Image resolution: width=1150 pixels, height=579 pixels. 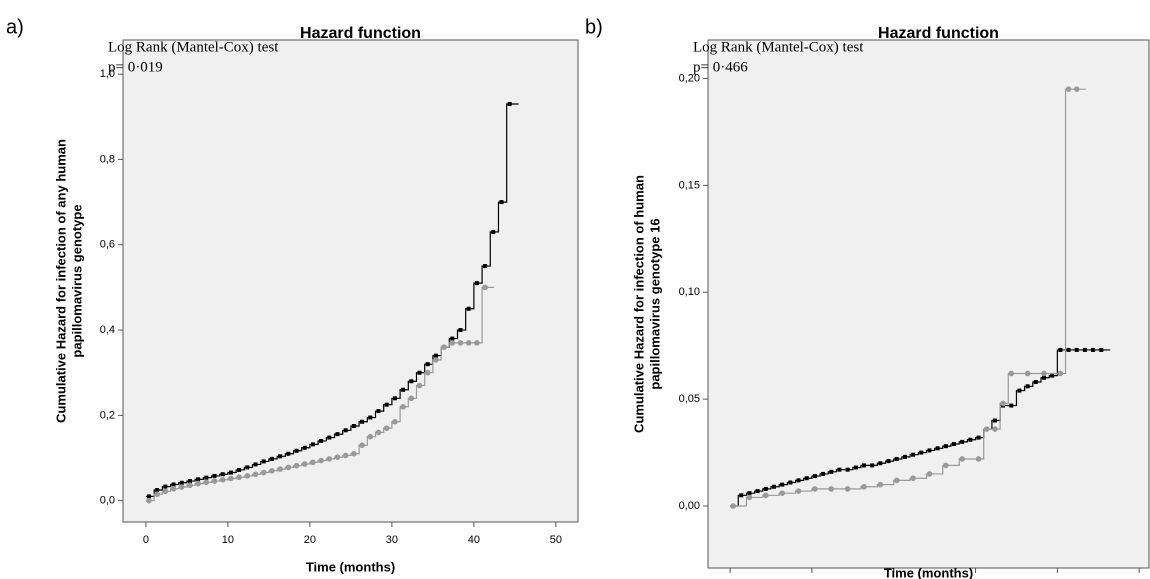 What do you see at coordinates (689, 185) in the screenshot?
I see `y-tick-label: 0,15` at bounding box center [689, 185].